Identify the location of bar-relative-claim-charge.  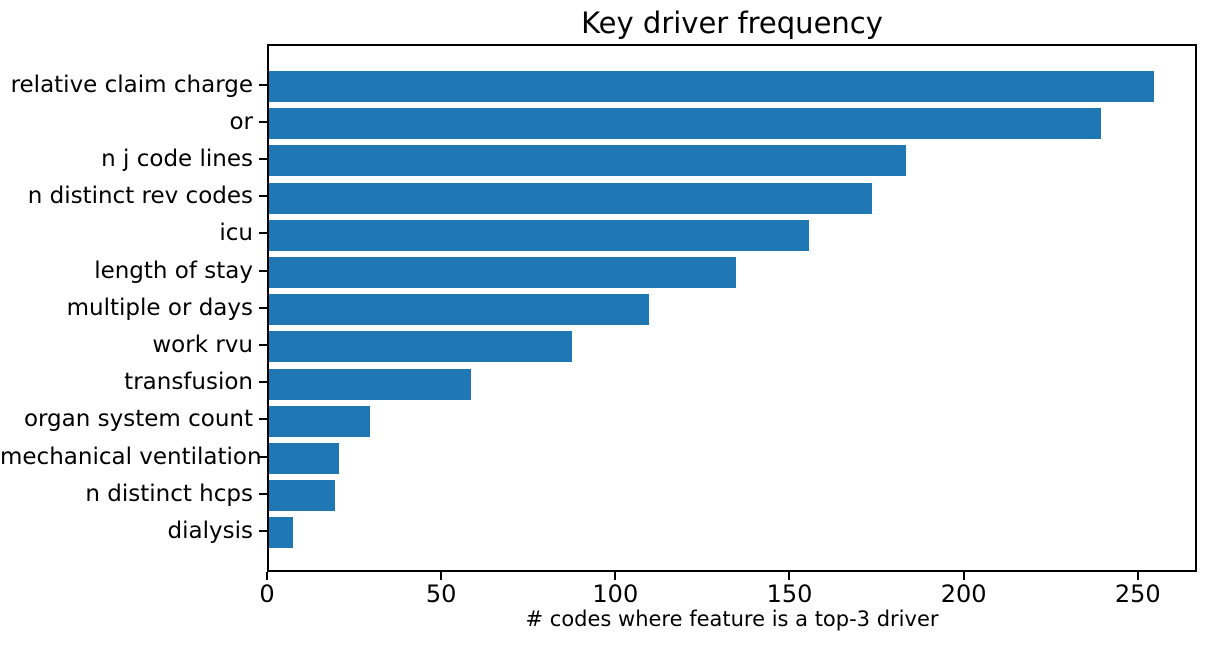
(711, 86).